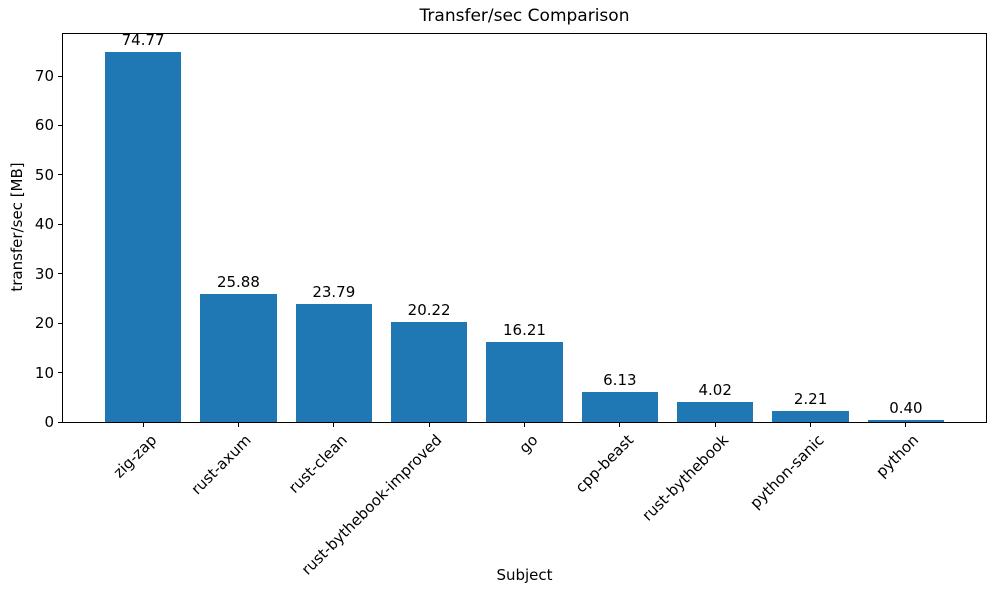 This screenshot has height=600, width=1000. What do you see at coordinates (906, 408) in the screenshot?
I see `bar-value-label: 0.40` at bounding box center [906, 408].